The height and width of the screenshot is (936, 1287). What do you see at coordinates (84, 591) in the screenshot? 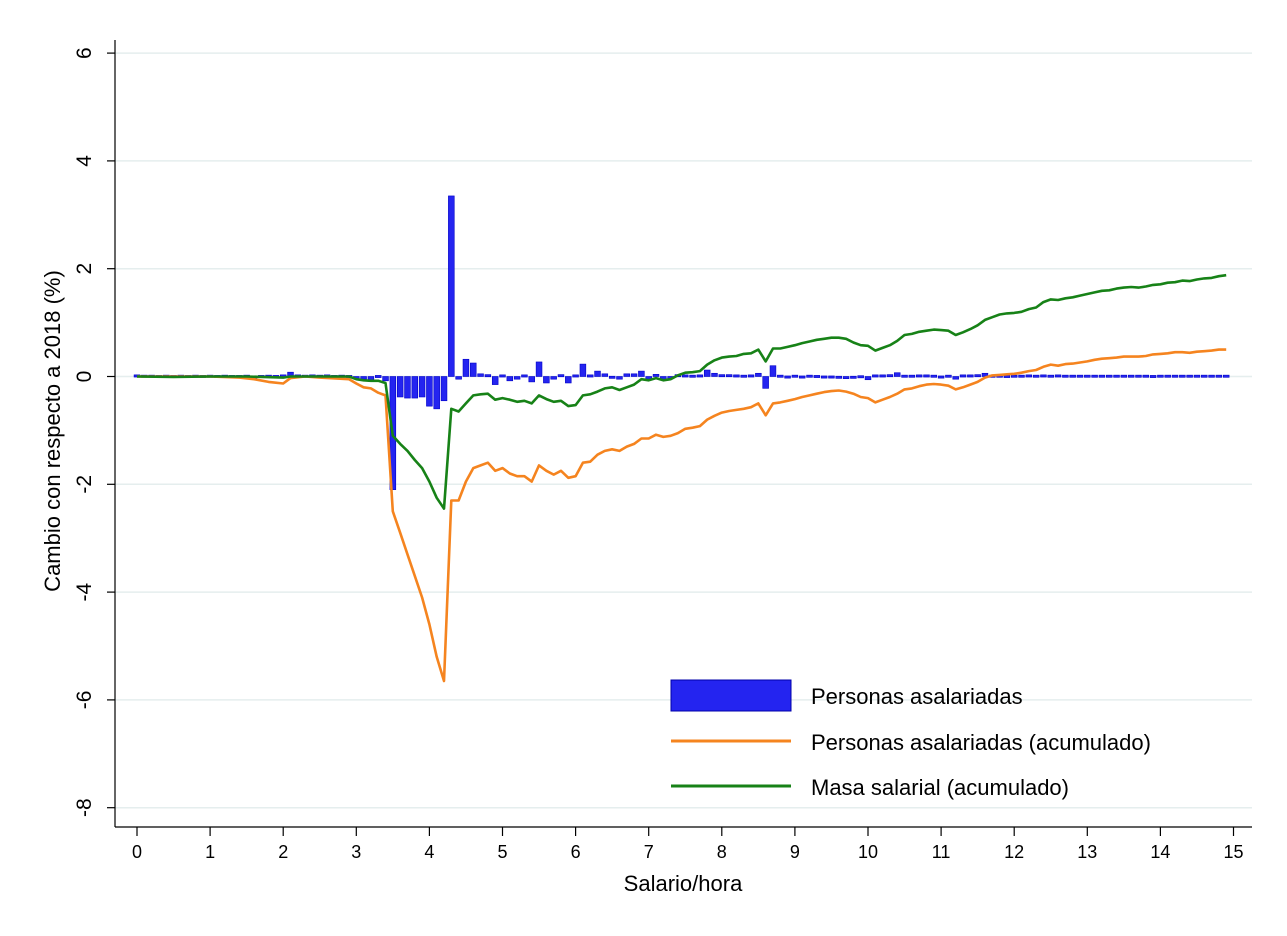
I see `y-tick-label: -4` at bounding box center [84, 591].